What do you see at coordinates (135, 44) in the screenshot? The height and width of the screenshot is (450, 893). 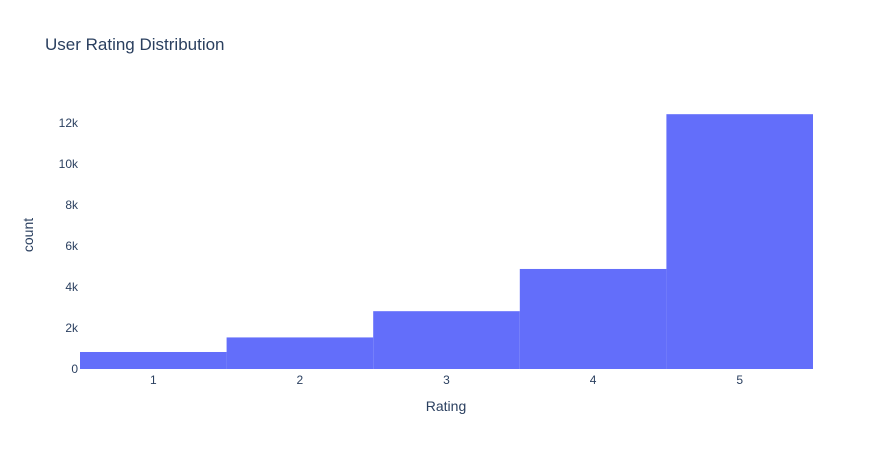 I see `chart-title: User Rating Distribution` at bounding box center [135, 44].